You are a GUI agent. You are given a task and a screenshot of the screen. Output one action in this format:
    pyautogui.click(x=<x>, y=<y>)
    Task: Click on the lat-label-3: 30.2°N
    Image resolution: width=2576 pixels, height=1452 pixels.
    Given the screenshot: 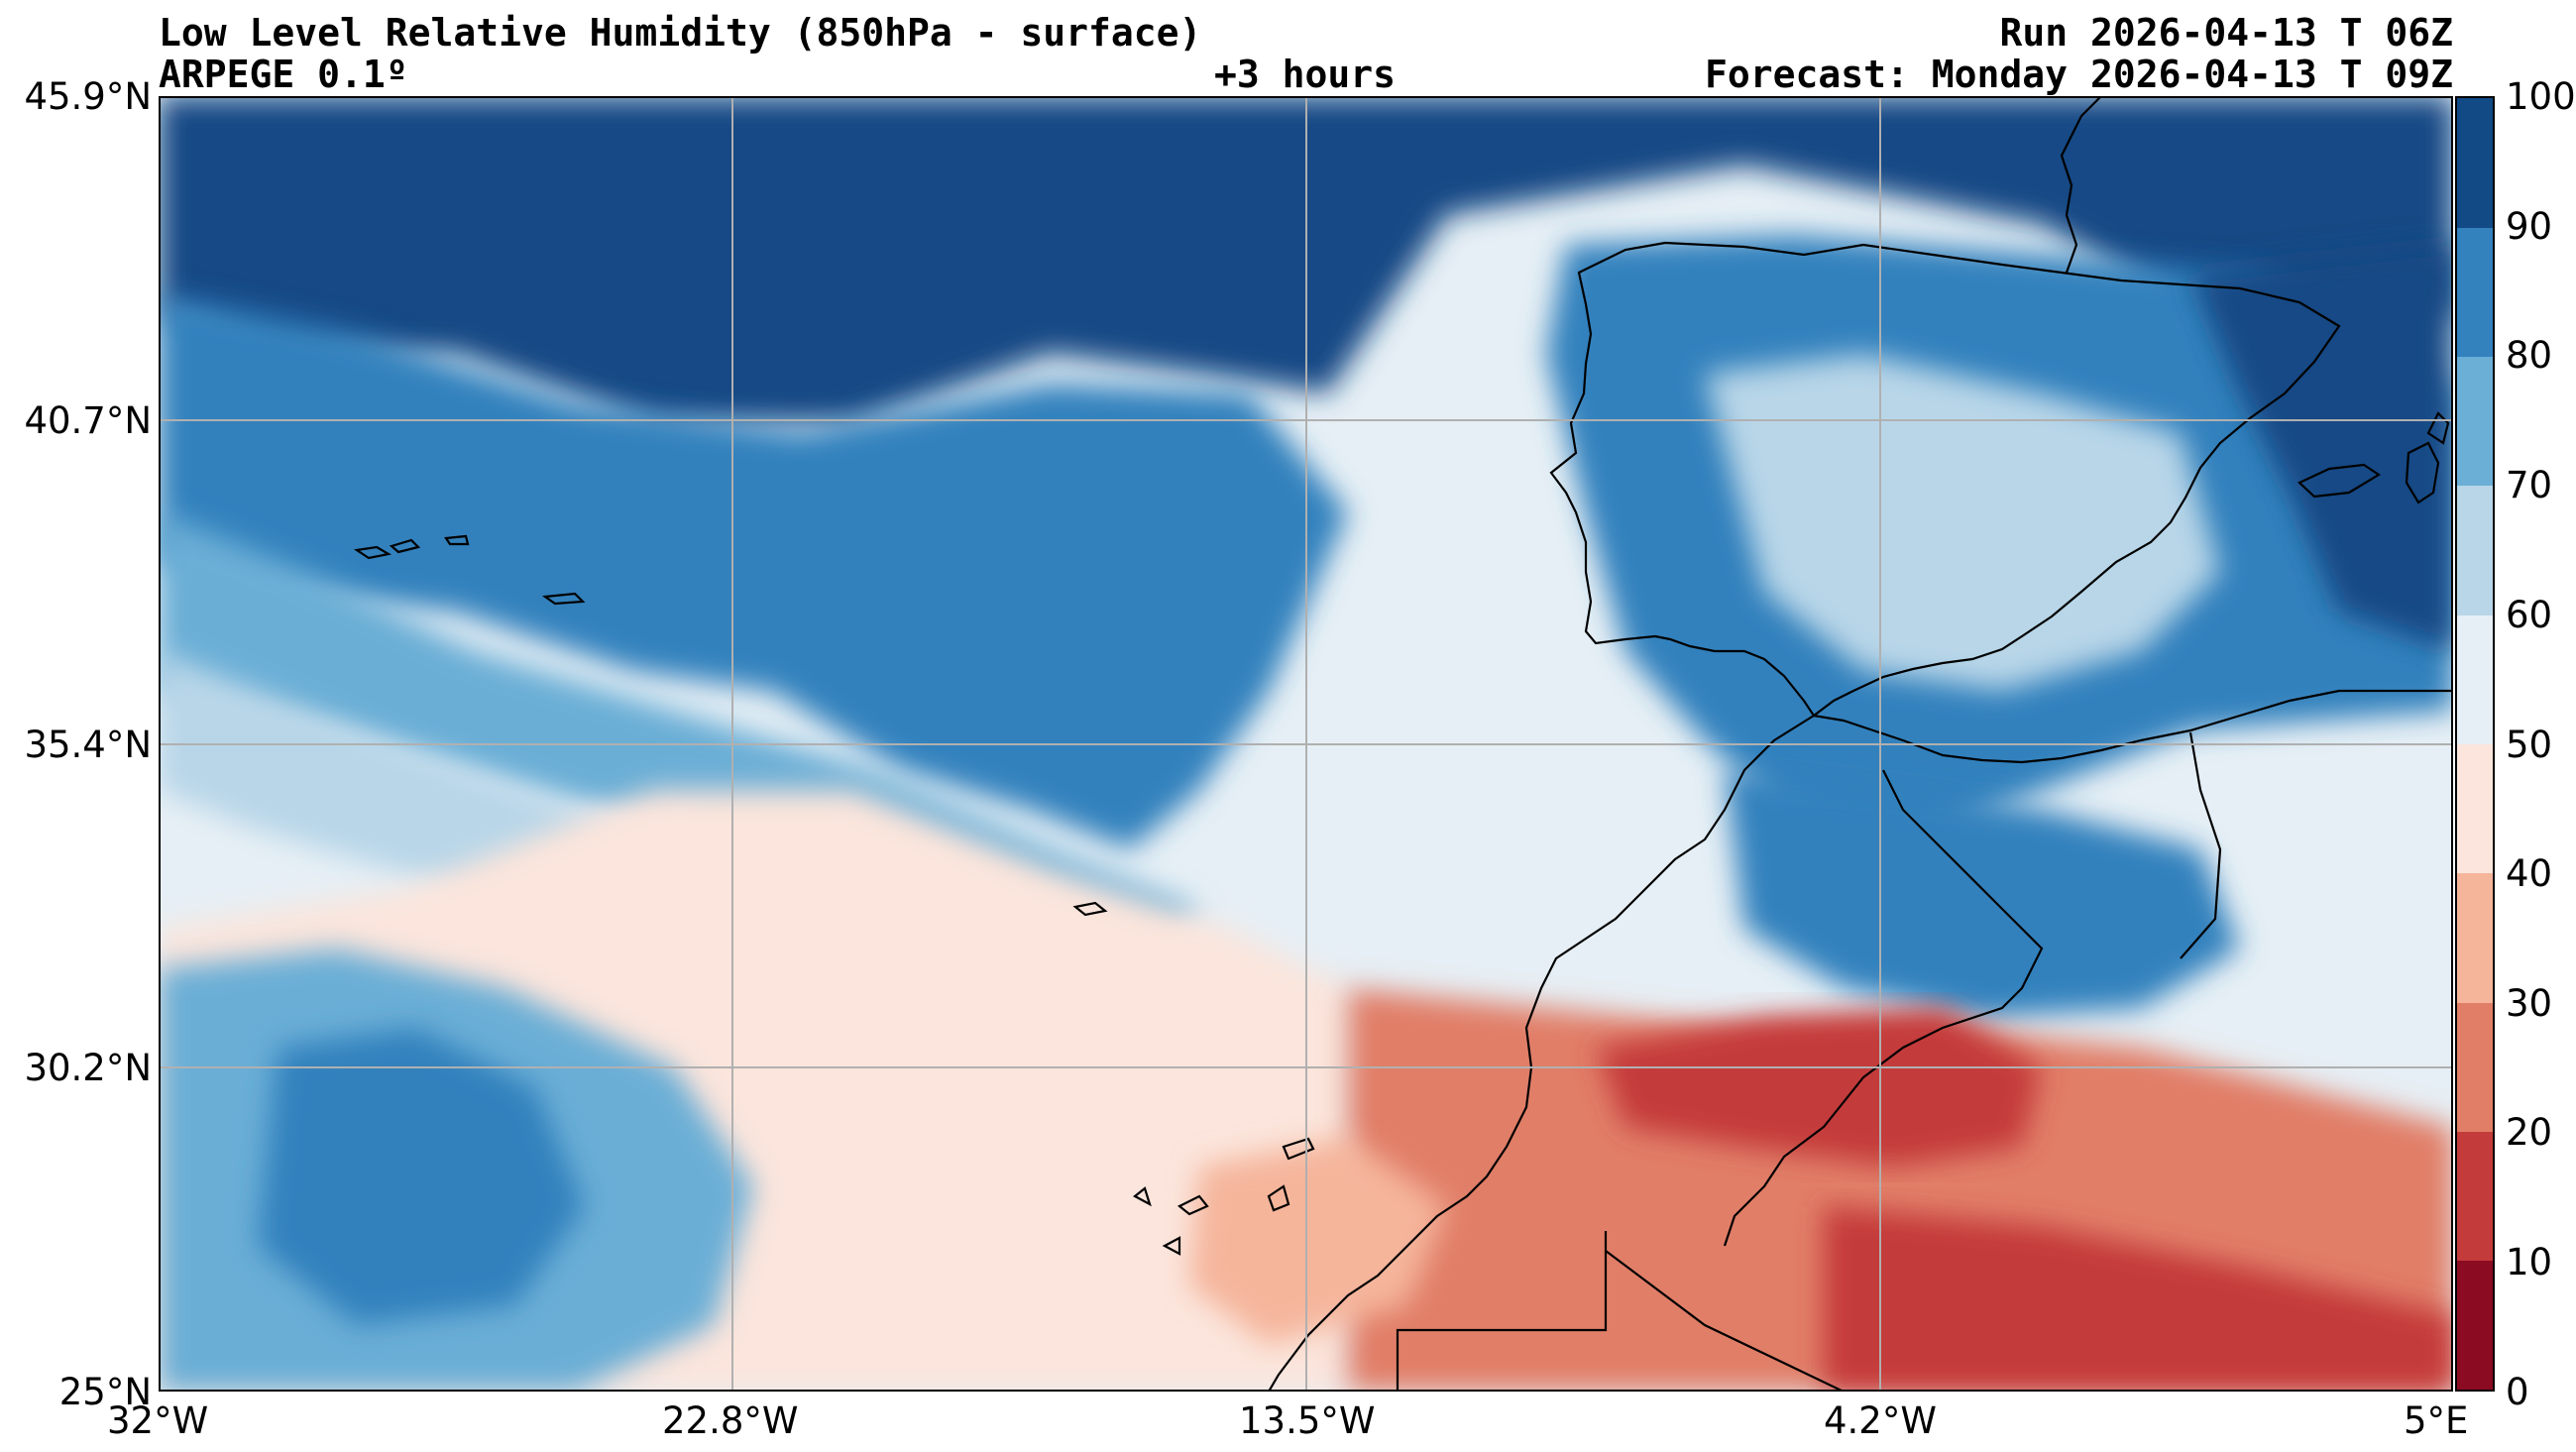 What is the action you would take?
    pyautogui.click(x=88, y=1068)
    